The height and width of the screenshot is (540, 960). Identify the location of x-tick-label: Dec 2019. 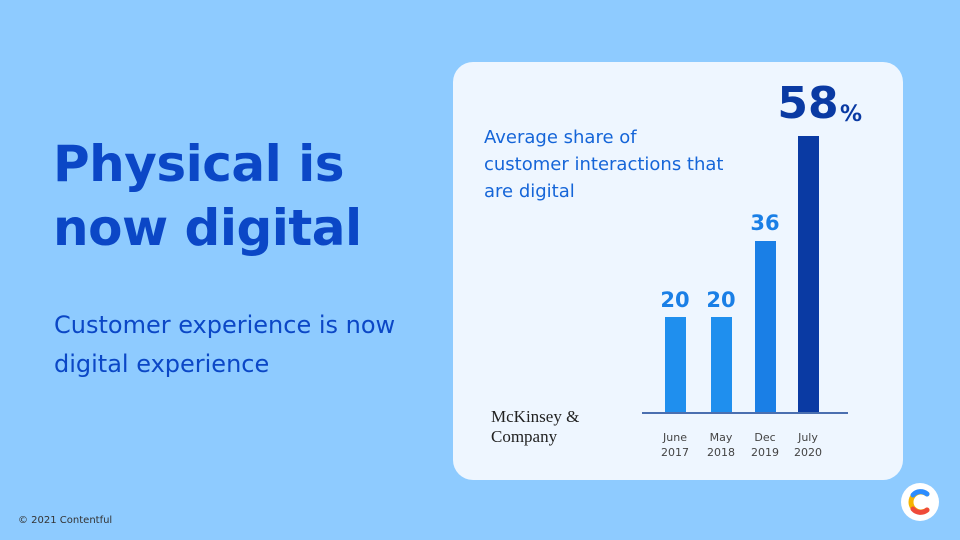
(765, 445).